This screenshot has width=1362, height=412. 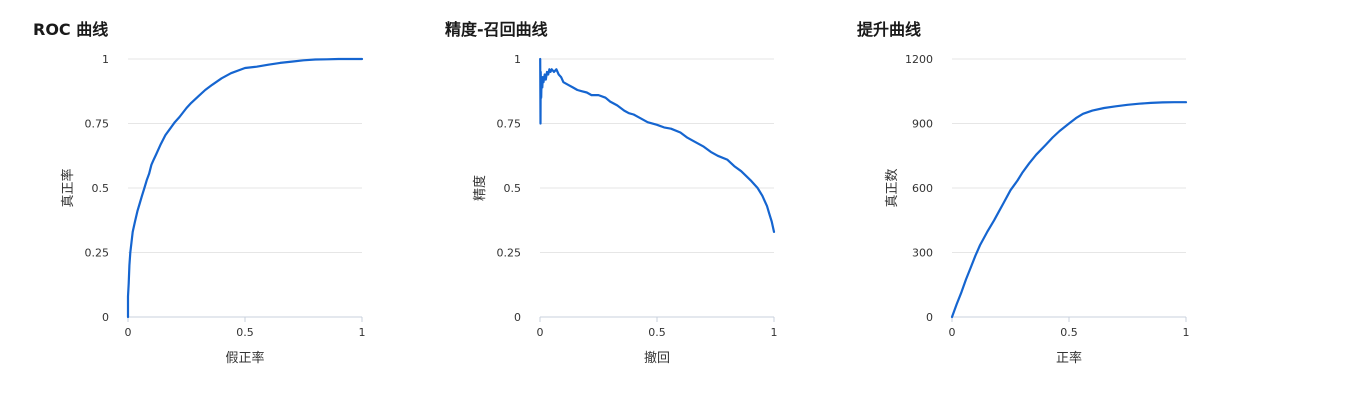 I want to click on roc-y-tick-label: 0.5, so click(x=101, y=188).